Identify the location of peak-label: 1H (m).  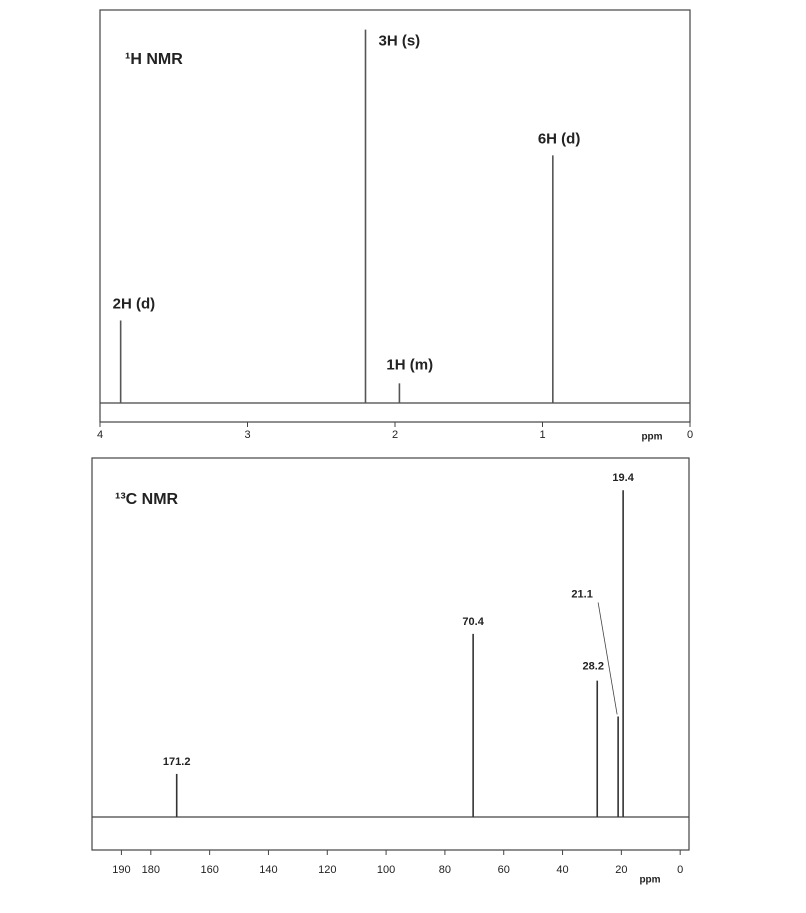
(409, 364).